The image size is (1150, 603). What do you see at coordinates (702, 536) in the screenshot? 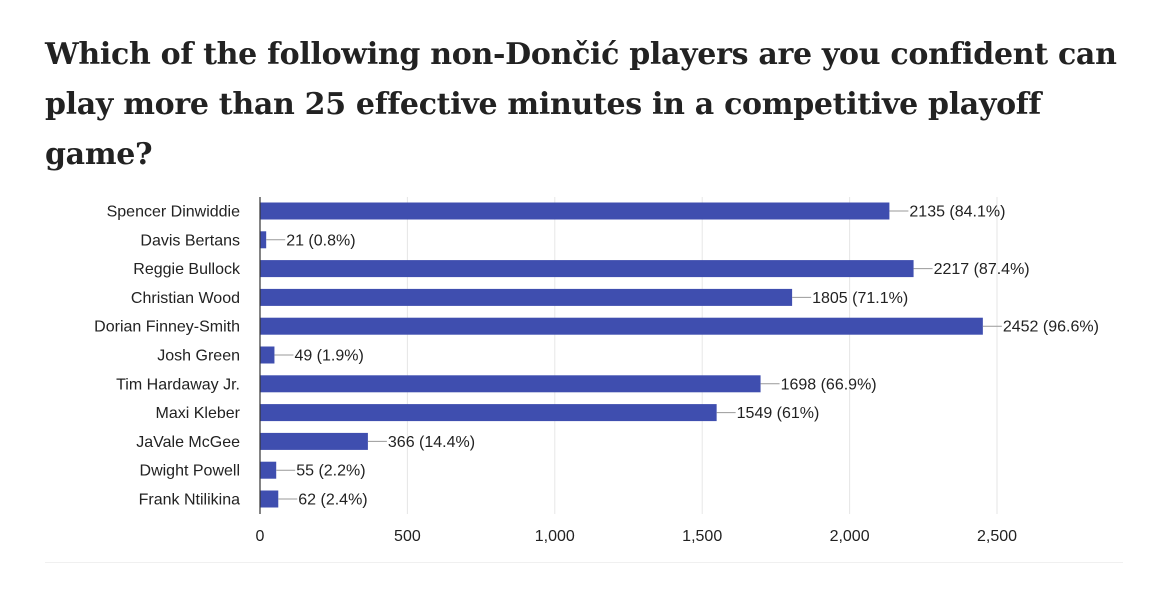
I see `x-tick-label: 1,500` at bounding box center [702, 536].